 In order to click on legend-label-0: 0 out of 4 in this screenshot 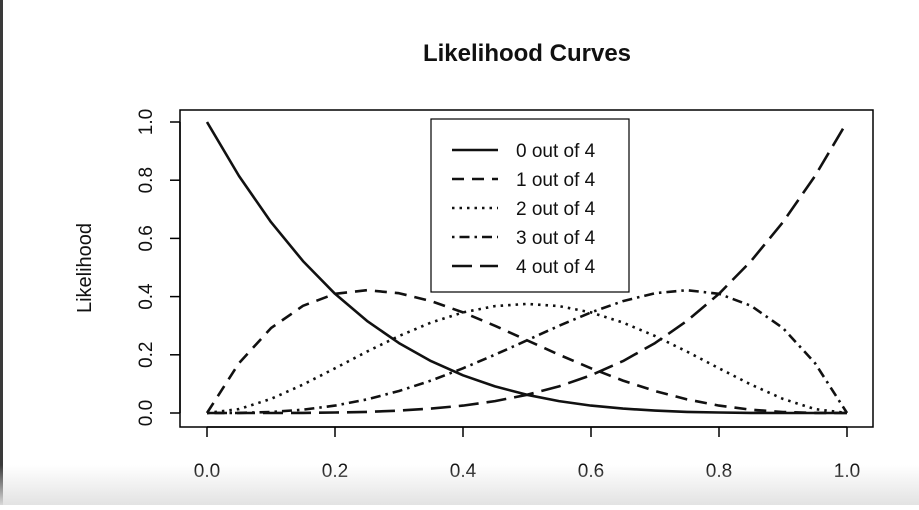, I will do `click(556, 151)`.